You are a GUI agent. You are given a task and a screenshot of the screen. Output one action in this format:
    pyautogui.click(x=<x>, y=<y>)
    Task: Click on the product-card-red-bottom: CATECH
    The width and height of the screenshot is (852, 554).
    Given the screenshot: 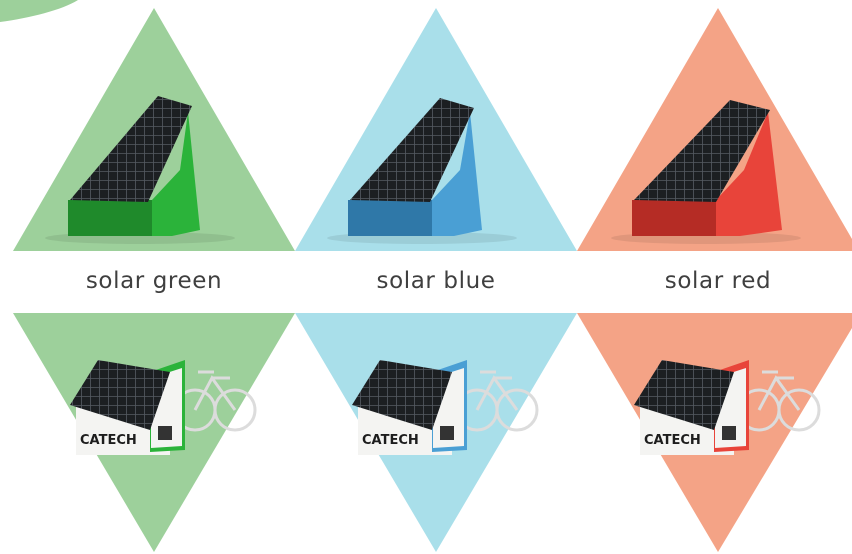 What is the action you would take?
    pyautogui.click(x=714, y=432)
    